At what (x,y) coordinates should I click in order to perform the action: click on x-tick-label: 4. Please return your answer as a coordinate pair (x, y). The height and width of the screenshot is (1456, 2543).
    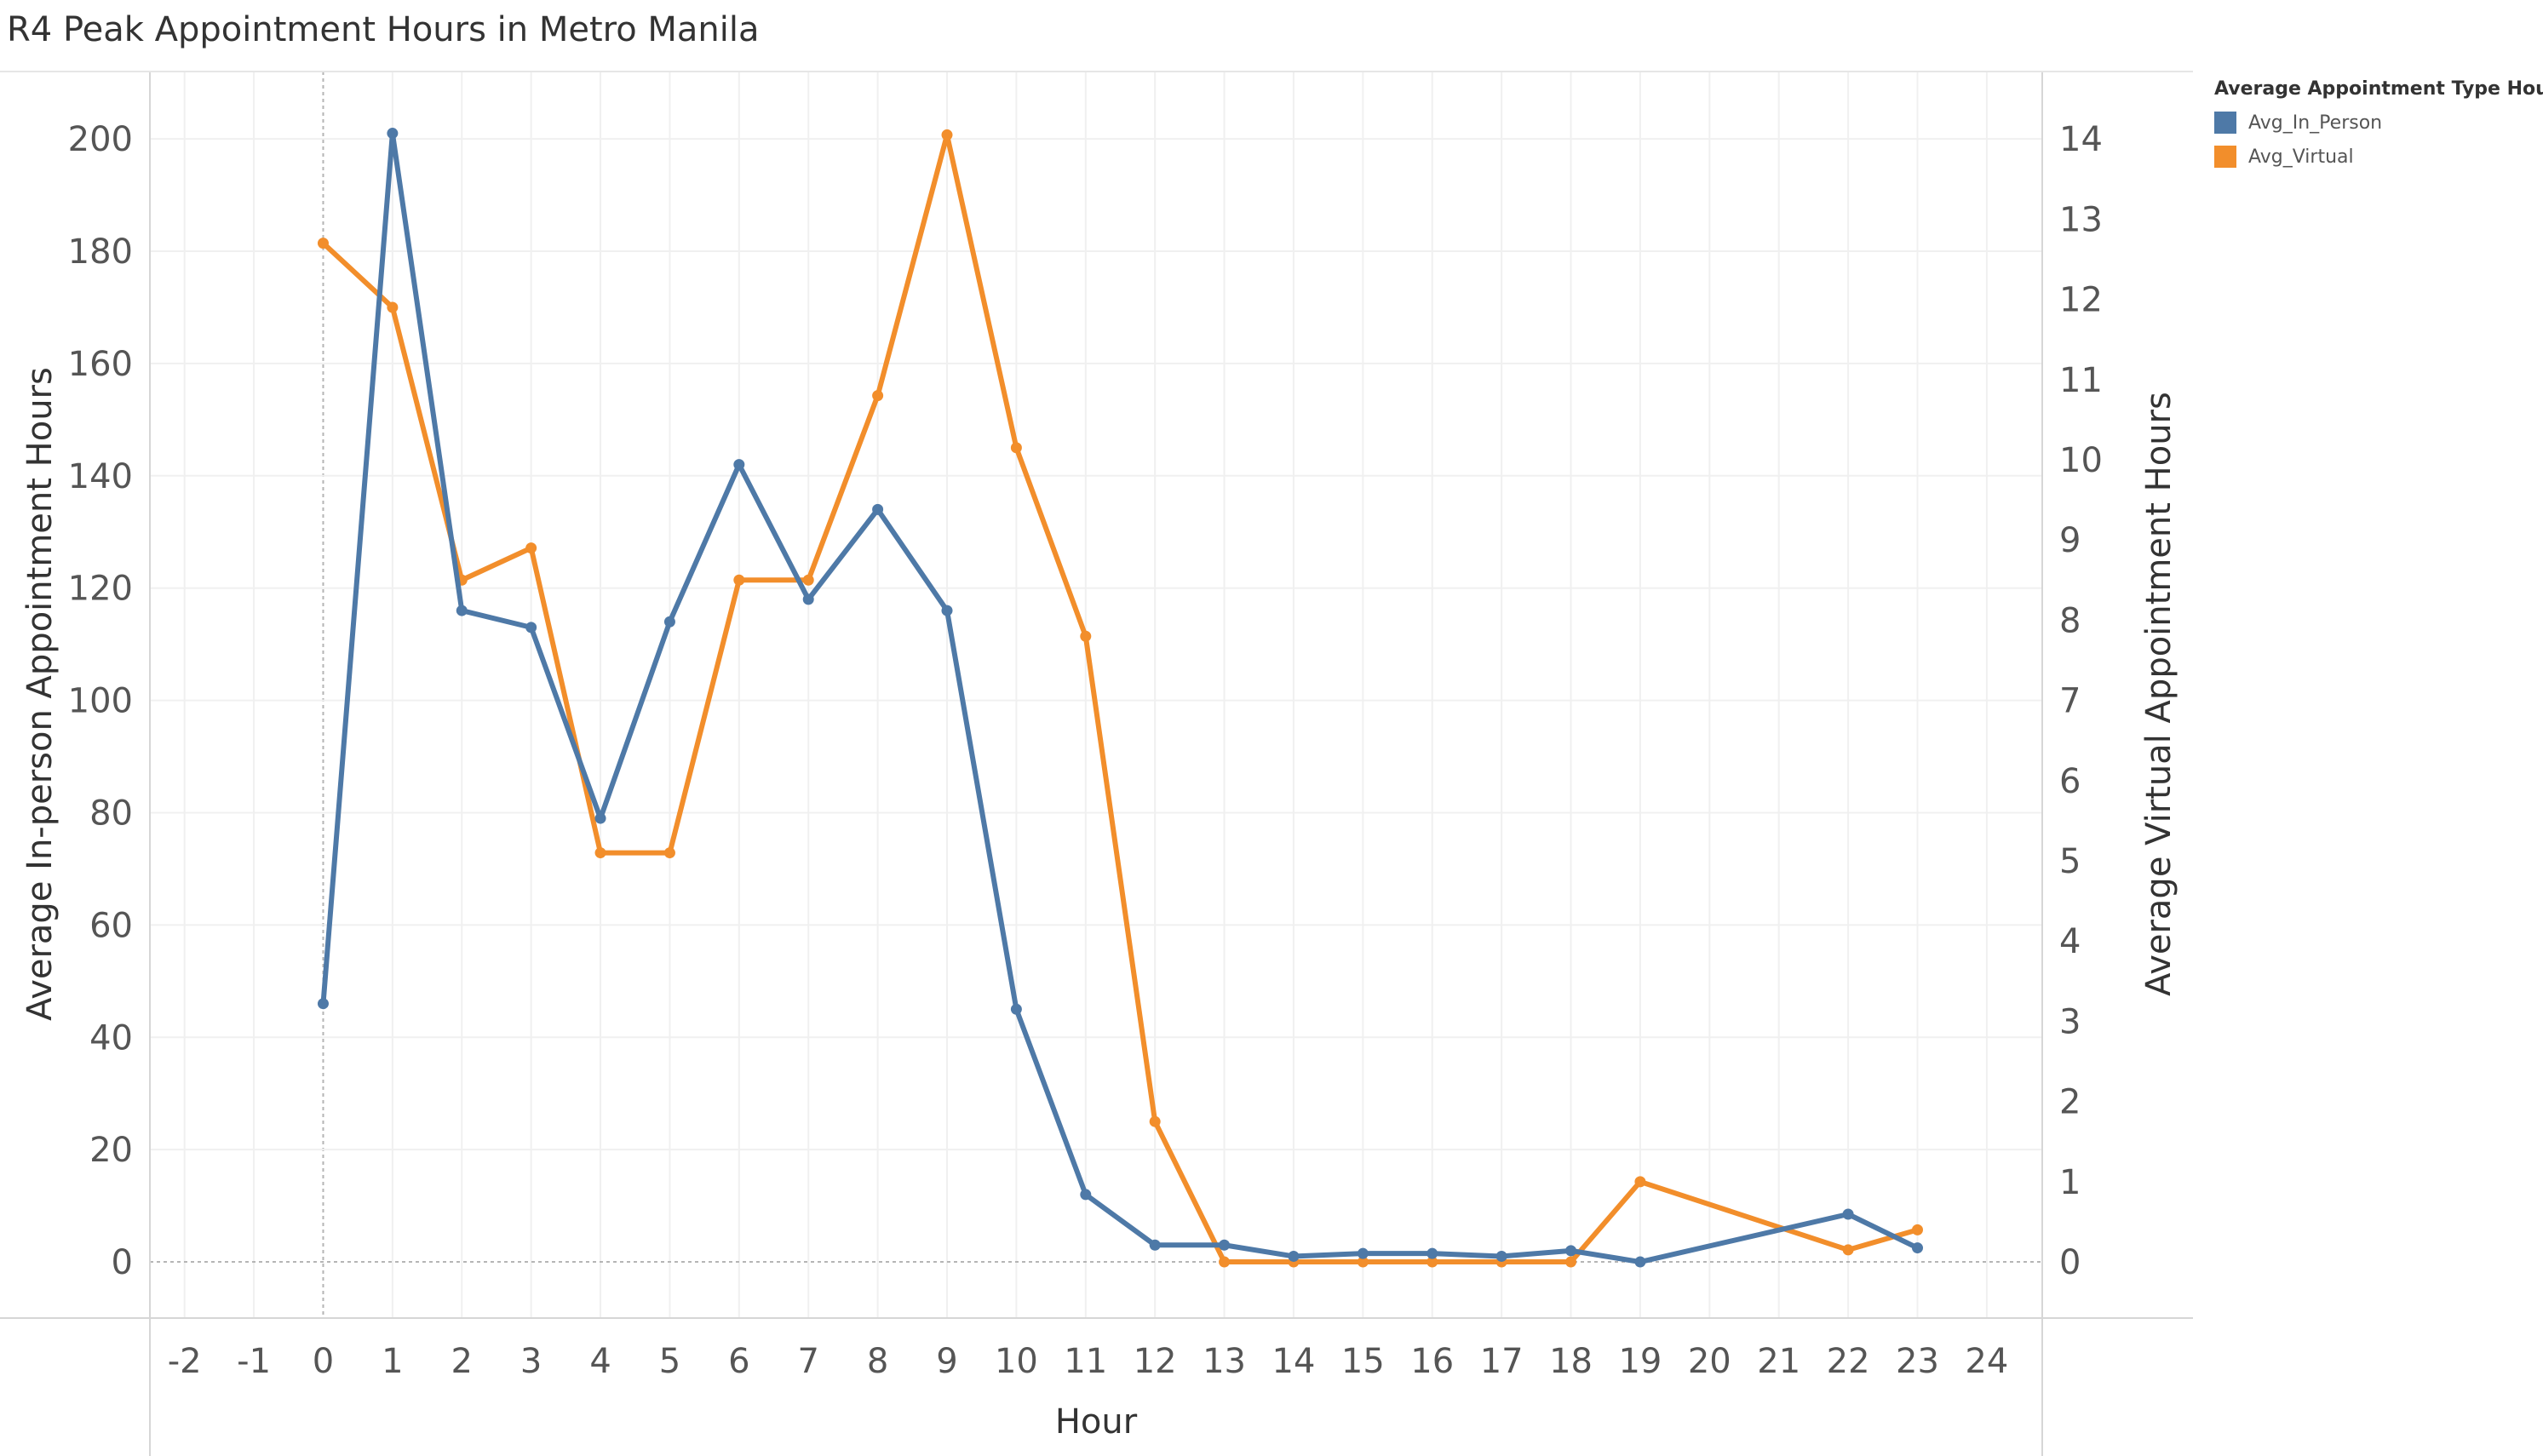
    Looking at the image, I should click on (600, 1361).